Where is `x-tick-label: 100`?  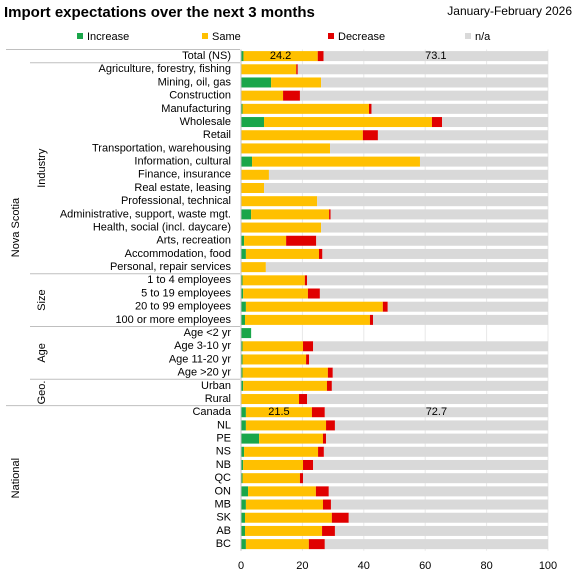
x-tick-label: 100 is located at coordinates (548, 566).